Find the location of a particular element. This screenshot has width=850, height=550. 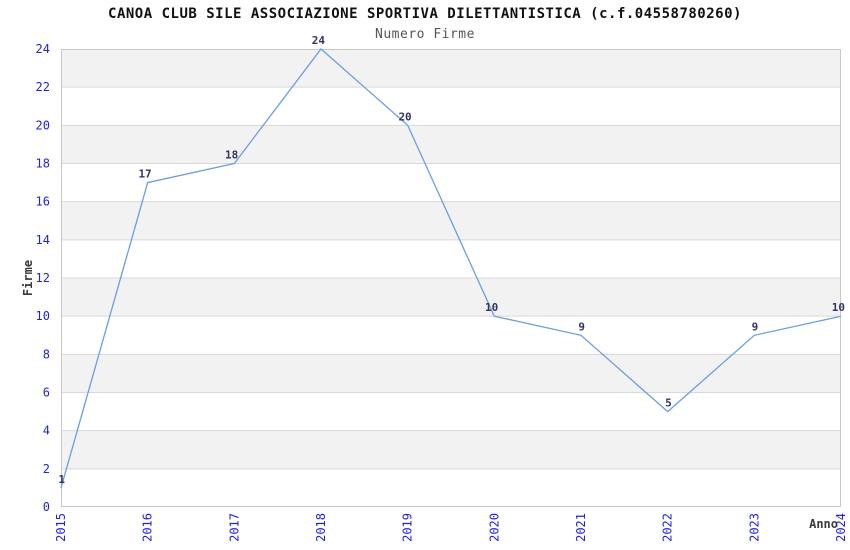

y-tick-label: 16 is located at coordinates (43, 202).